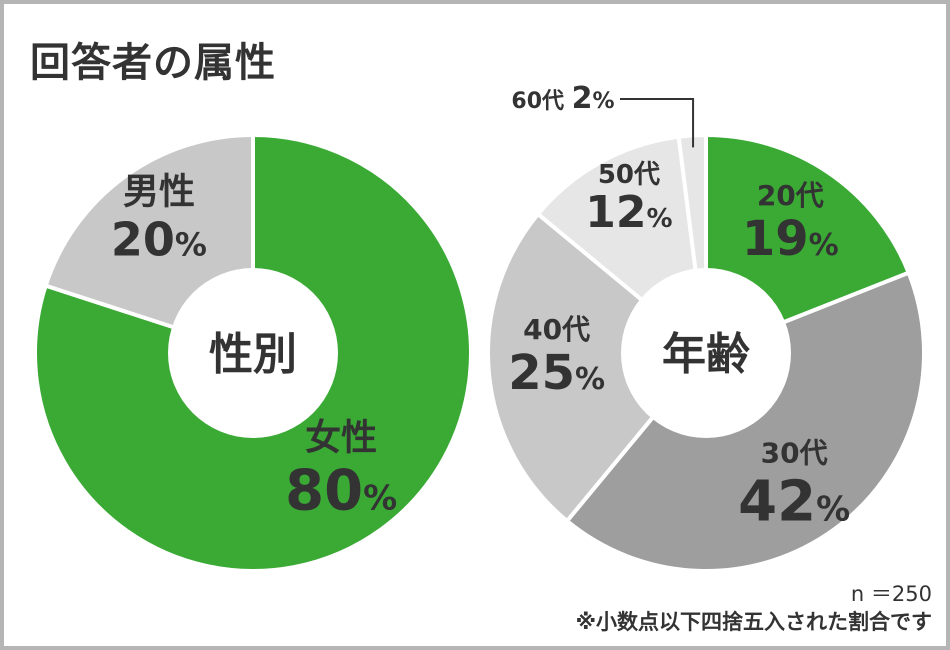 Image resolution: width=950 pixels, height=650 pixels. I want to click on gender-donut-hole, so click(253, 353).